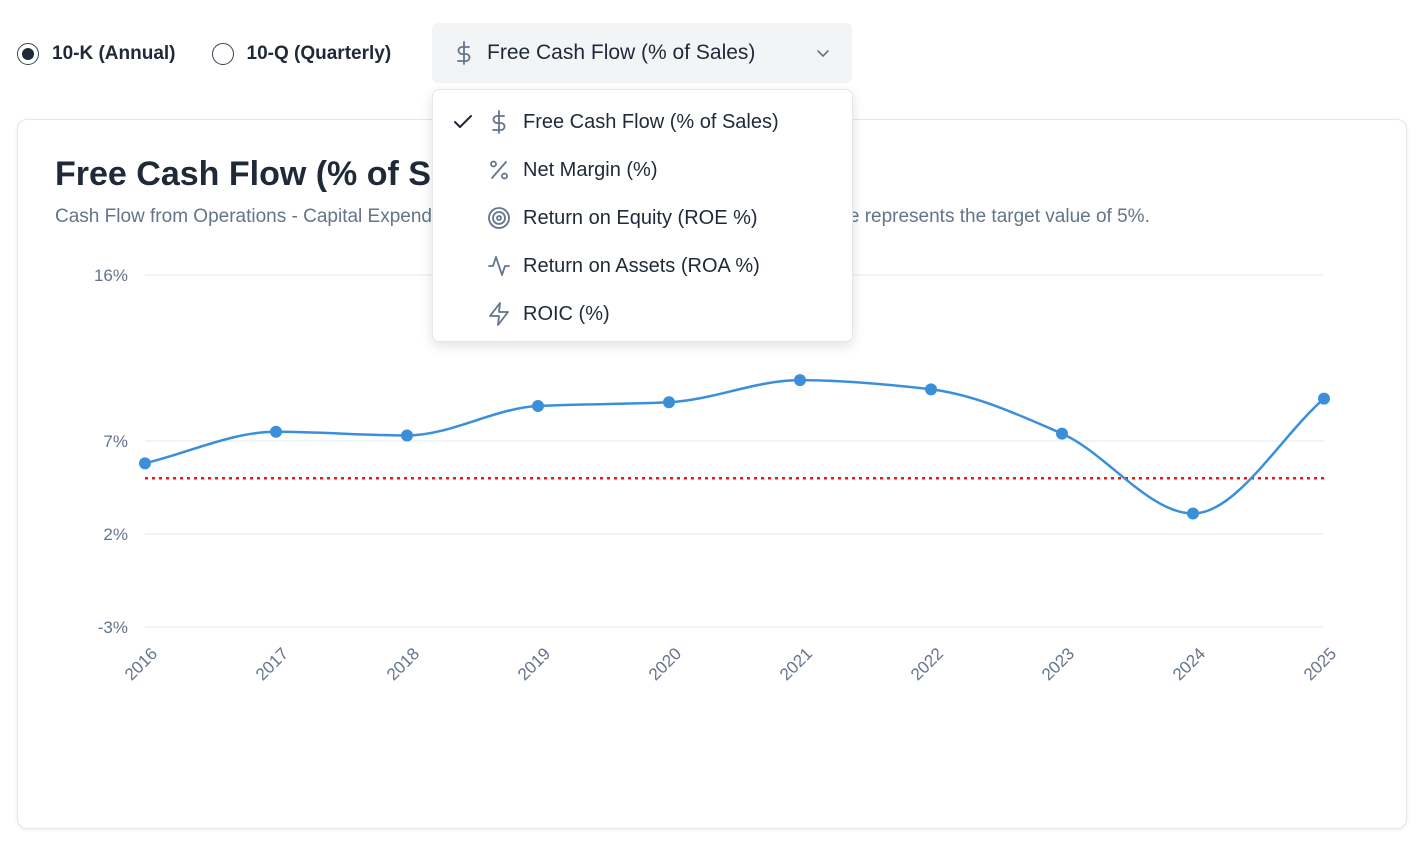 The width and height of the screenshot is (1427, 844). What do you see at coordinates (566, 314) in the screenshot?
I see `menu-item-label: ROIC (%)` at bounding box center [566, 314].